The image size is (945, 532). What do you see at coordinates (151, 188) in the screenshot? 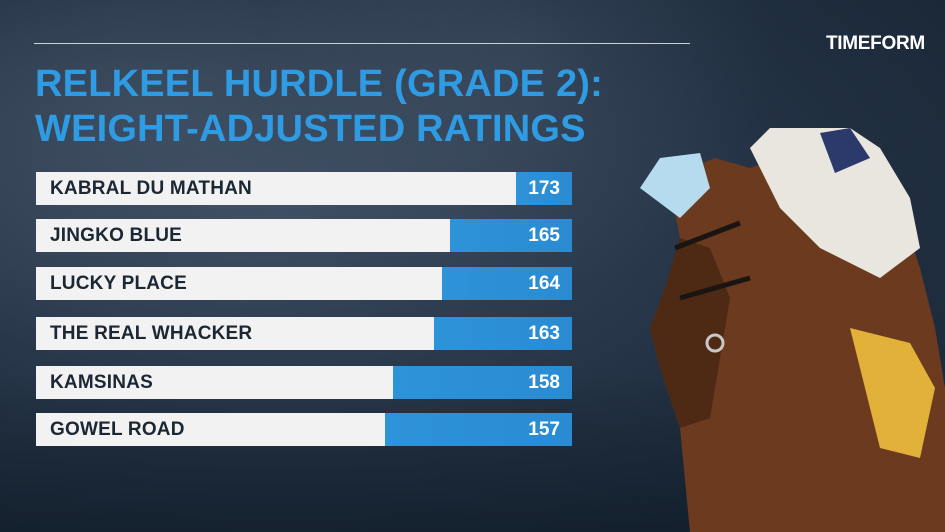
I see `horse-name-label: KABRAL DU MATHAN` at bounding box center [151, 188].